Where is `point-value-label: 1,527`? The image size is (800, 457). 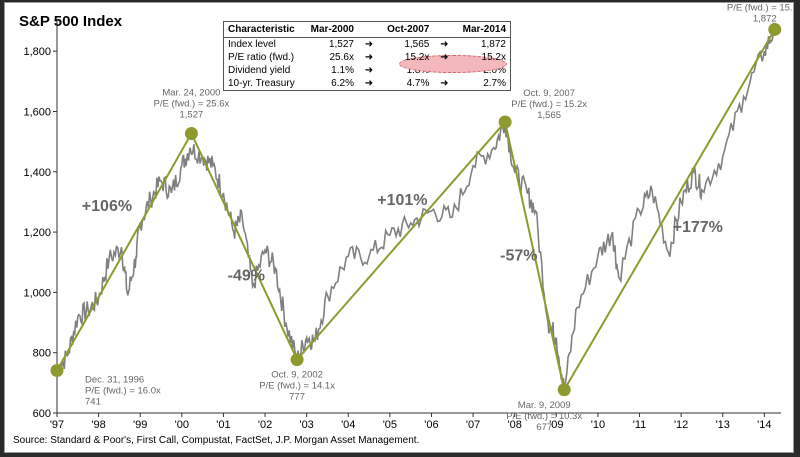
point-value-label: 1,527 is located at coordinates (192, 114).